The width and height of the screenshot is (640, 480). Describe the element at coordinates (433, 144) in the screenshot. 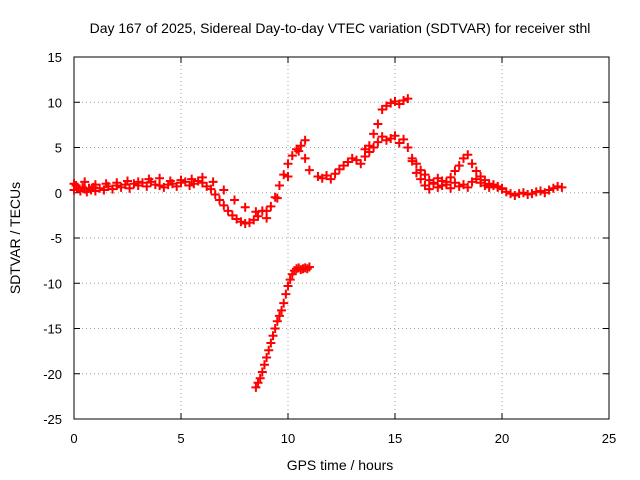

I see `series-afternoon-secondary-band` at that location.